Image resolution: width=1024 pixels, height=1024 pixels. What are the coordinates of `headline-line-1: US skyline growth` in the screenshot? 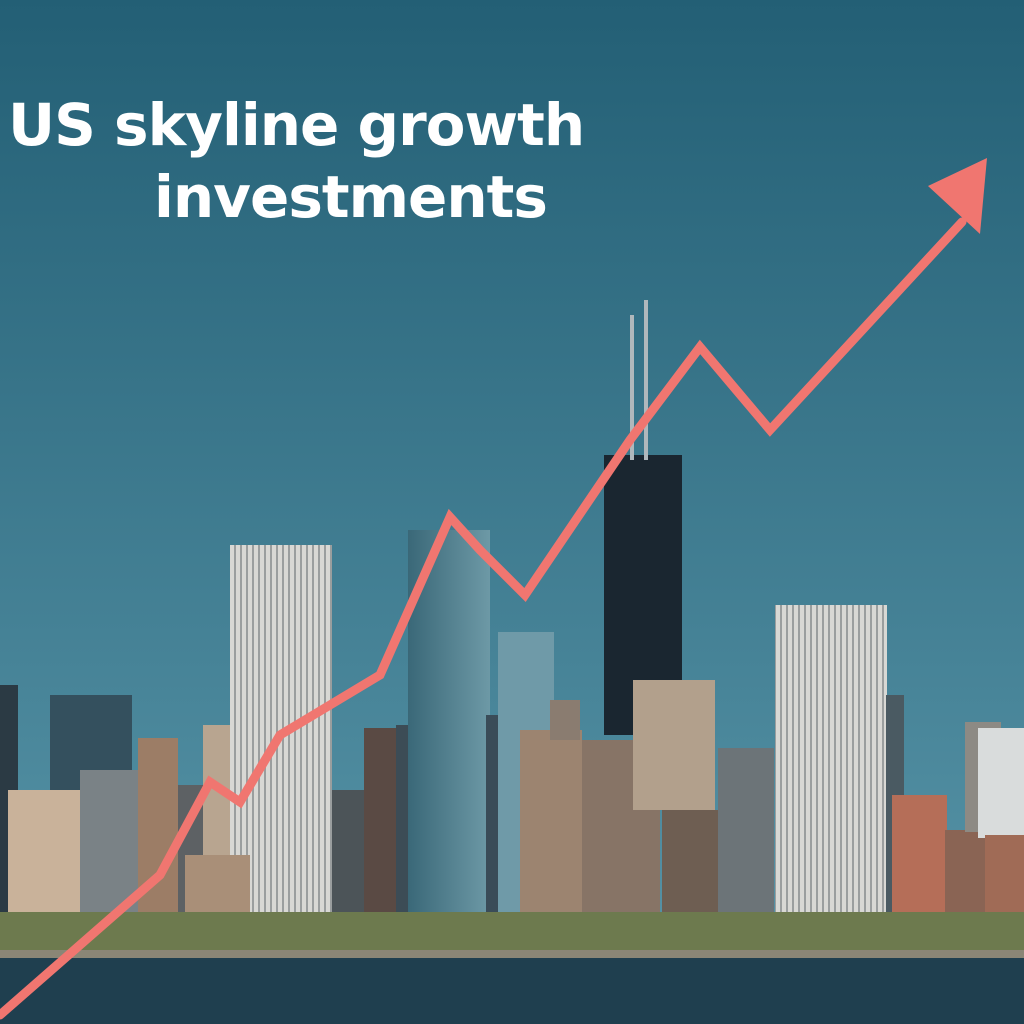 It's located at (296, 125).